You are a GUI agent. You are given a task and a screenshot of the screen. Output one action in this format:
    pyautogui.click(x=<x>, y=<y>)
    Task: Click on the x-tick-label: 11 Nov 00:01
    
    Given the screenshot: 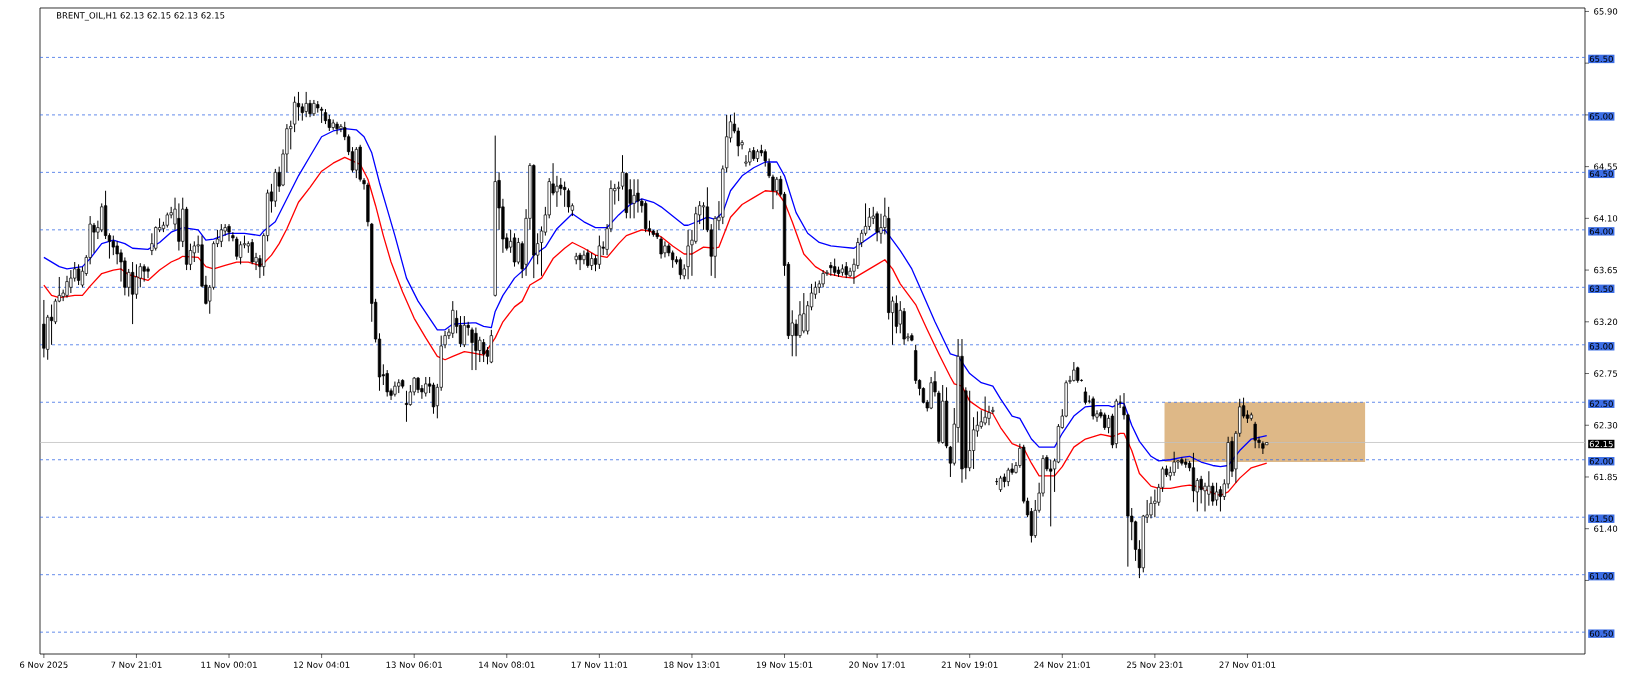 What is the action you would take?
    pyautogui.click(x=229, y=664)
    